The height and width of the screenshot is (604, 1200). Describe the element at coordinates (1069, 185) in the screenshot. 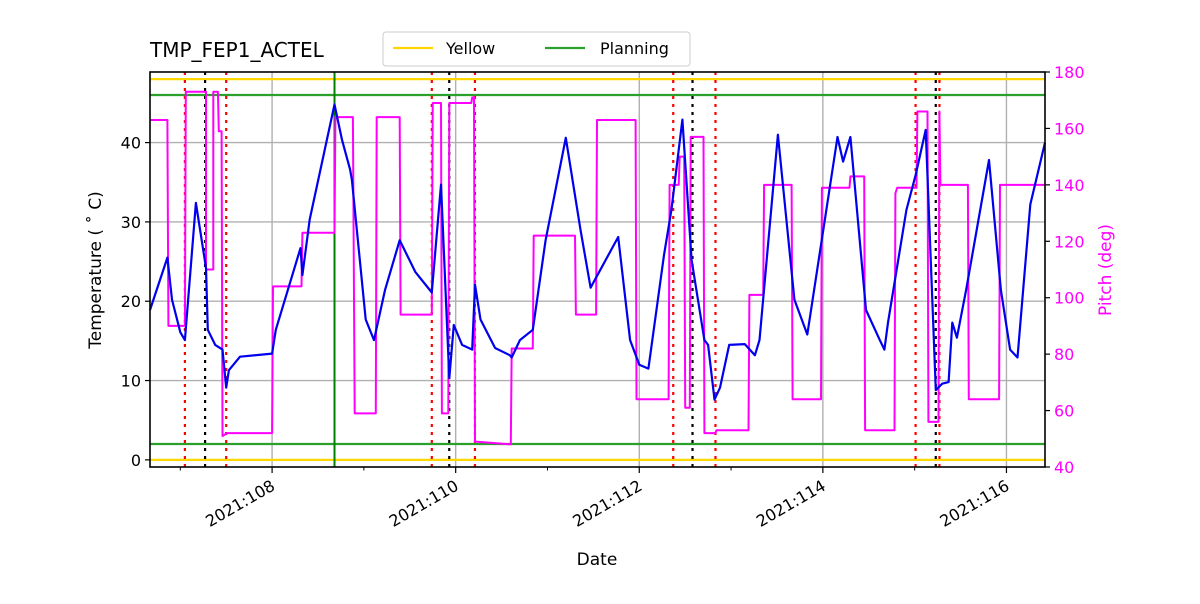

I see `y2-tick-label: 140` at that location.